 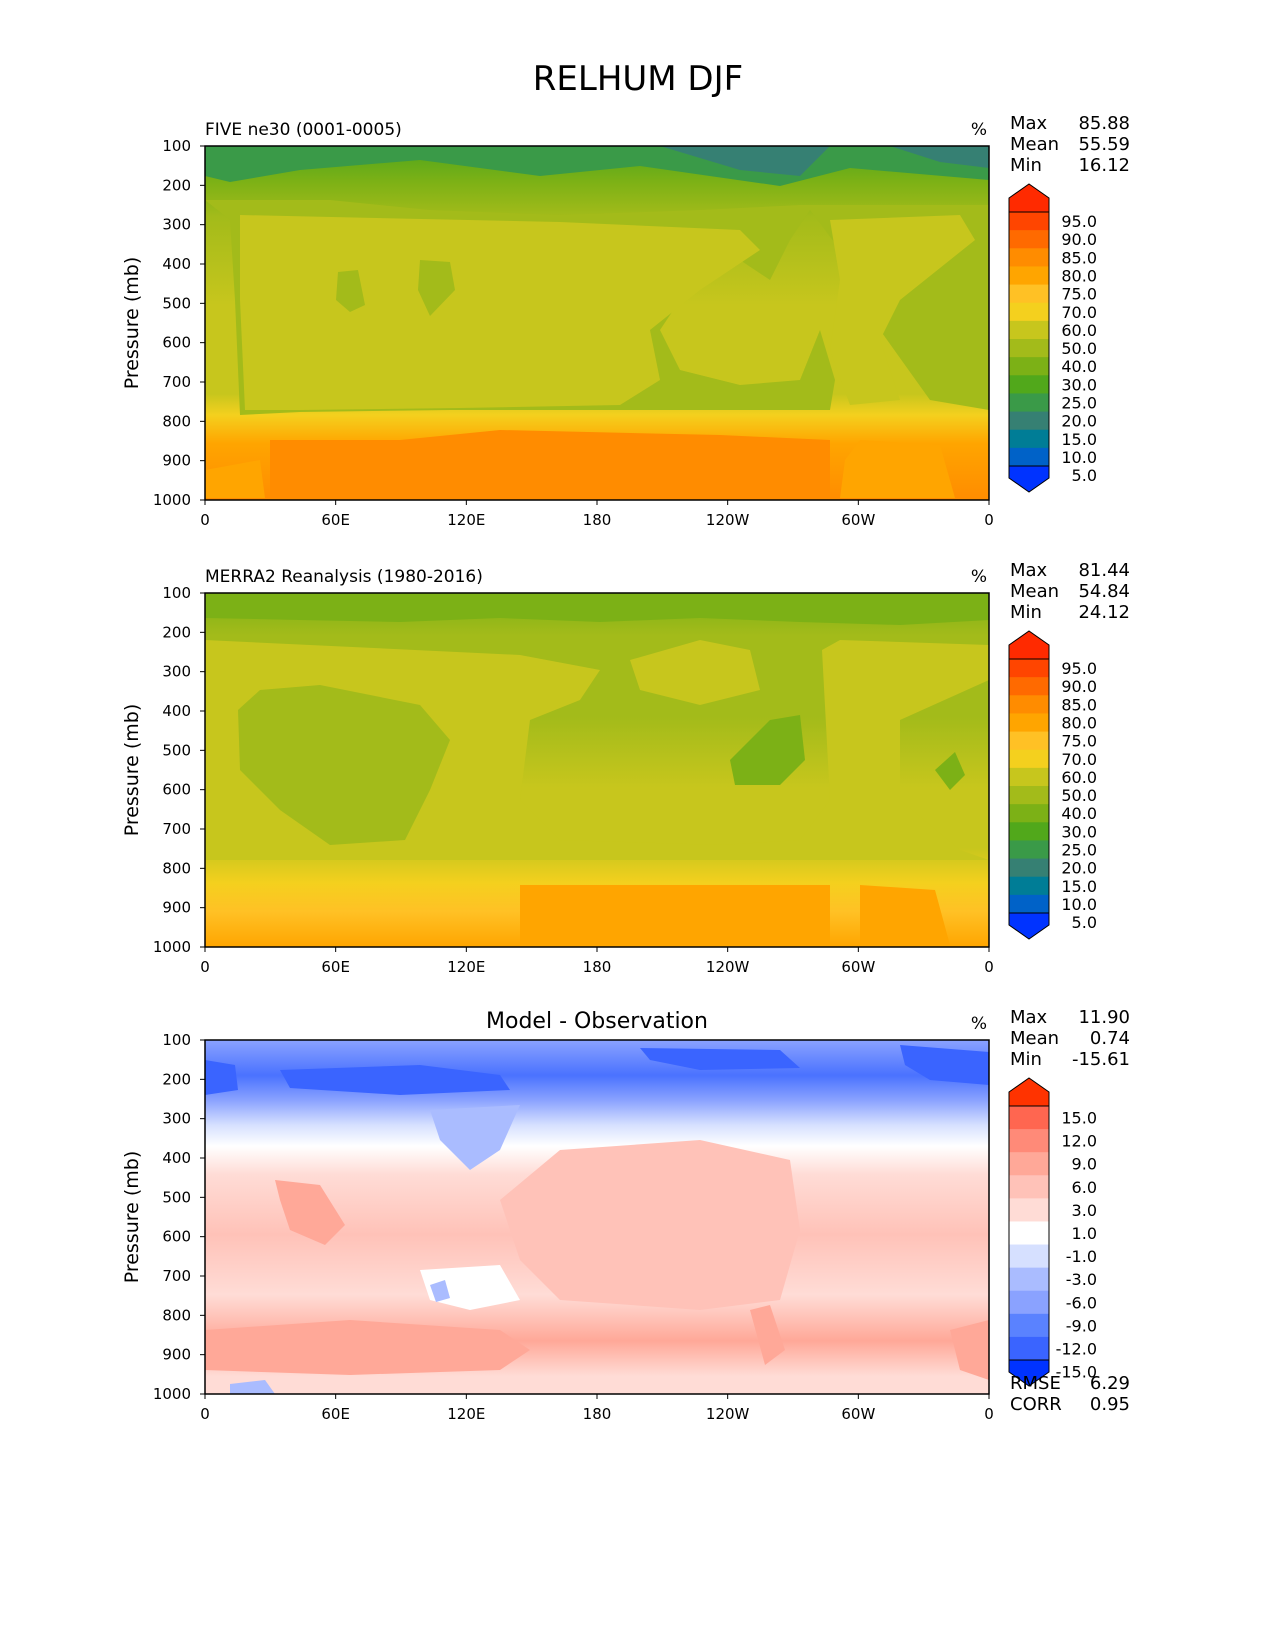 What do you see at coordinates (1104, 570) in the screenshot?
I see `stat-value: 81.44` at bounding box center [1104, 570].